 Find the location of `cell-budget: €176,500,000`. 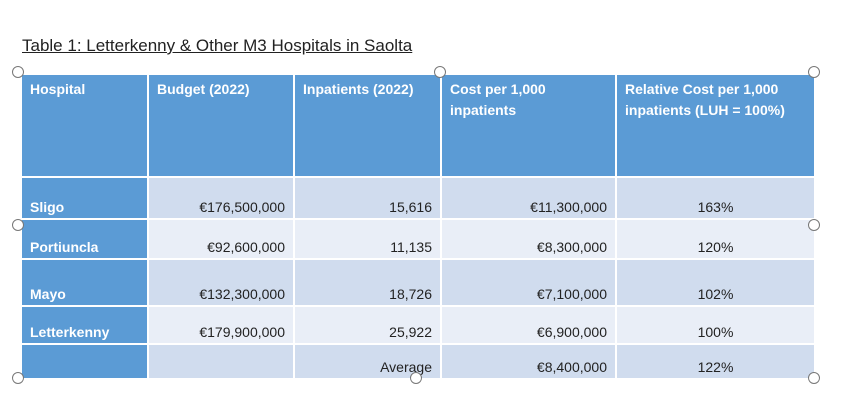

cell-budget: €176,500,000 is located at coordinates (221, 198).